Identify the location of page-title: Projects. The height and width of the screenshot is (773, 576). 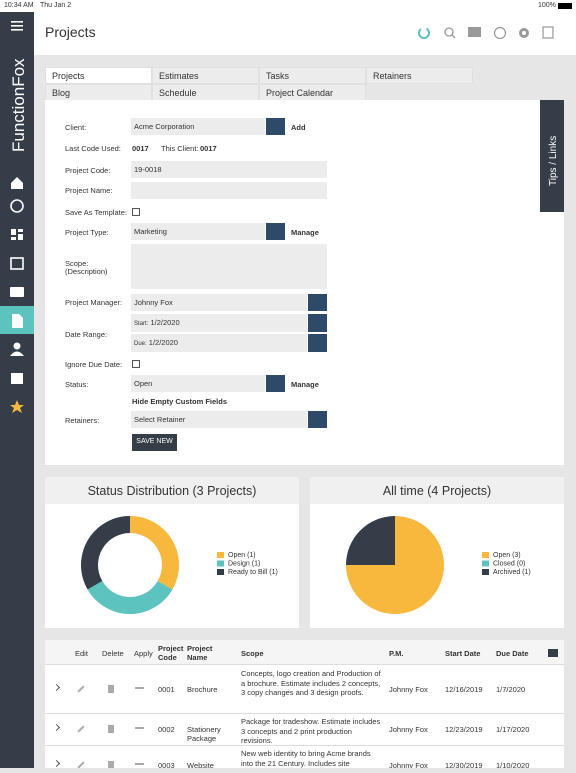
(70, 32).